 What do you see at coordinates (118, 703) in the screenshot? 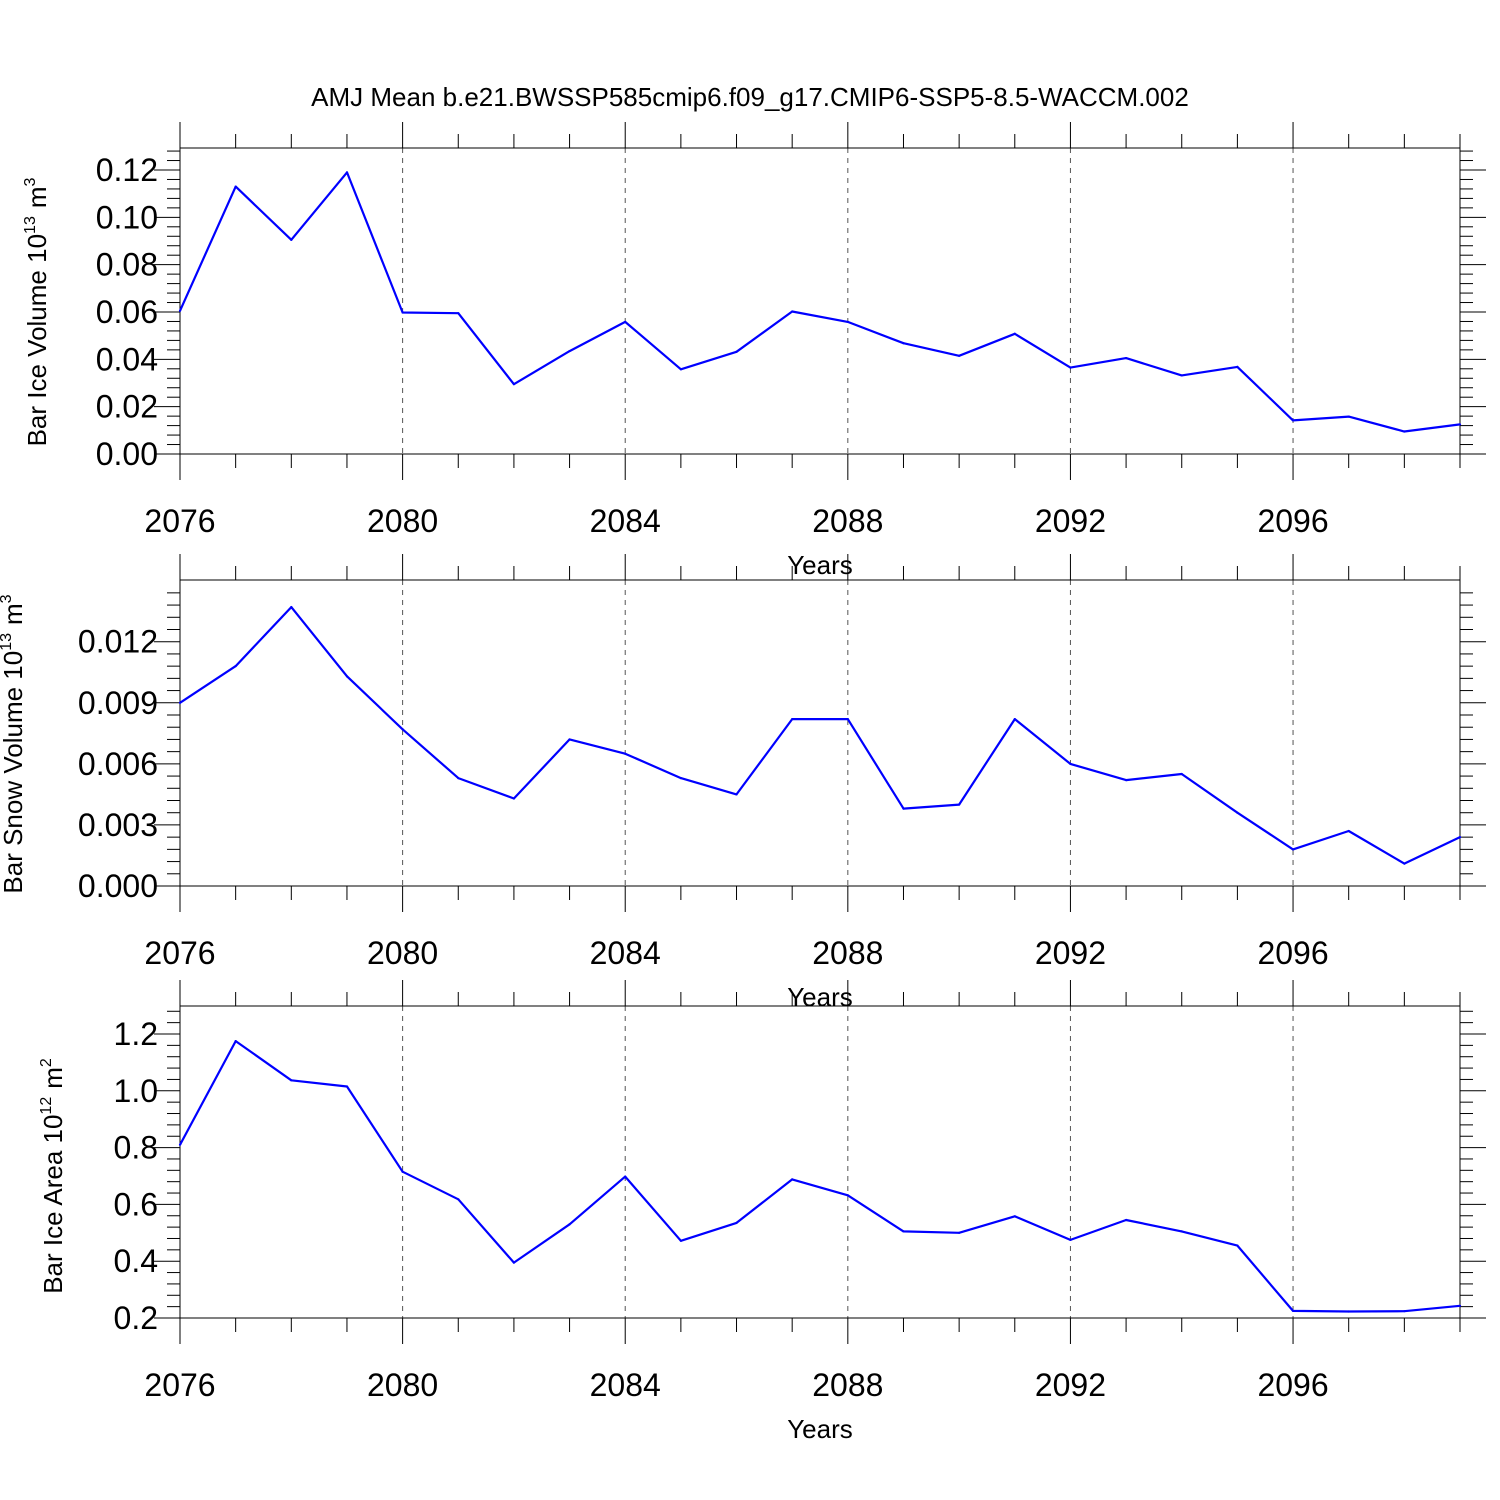
I see `y-tick-label: 0.009` at bounding box center [118, 703].